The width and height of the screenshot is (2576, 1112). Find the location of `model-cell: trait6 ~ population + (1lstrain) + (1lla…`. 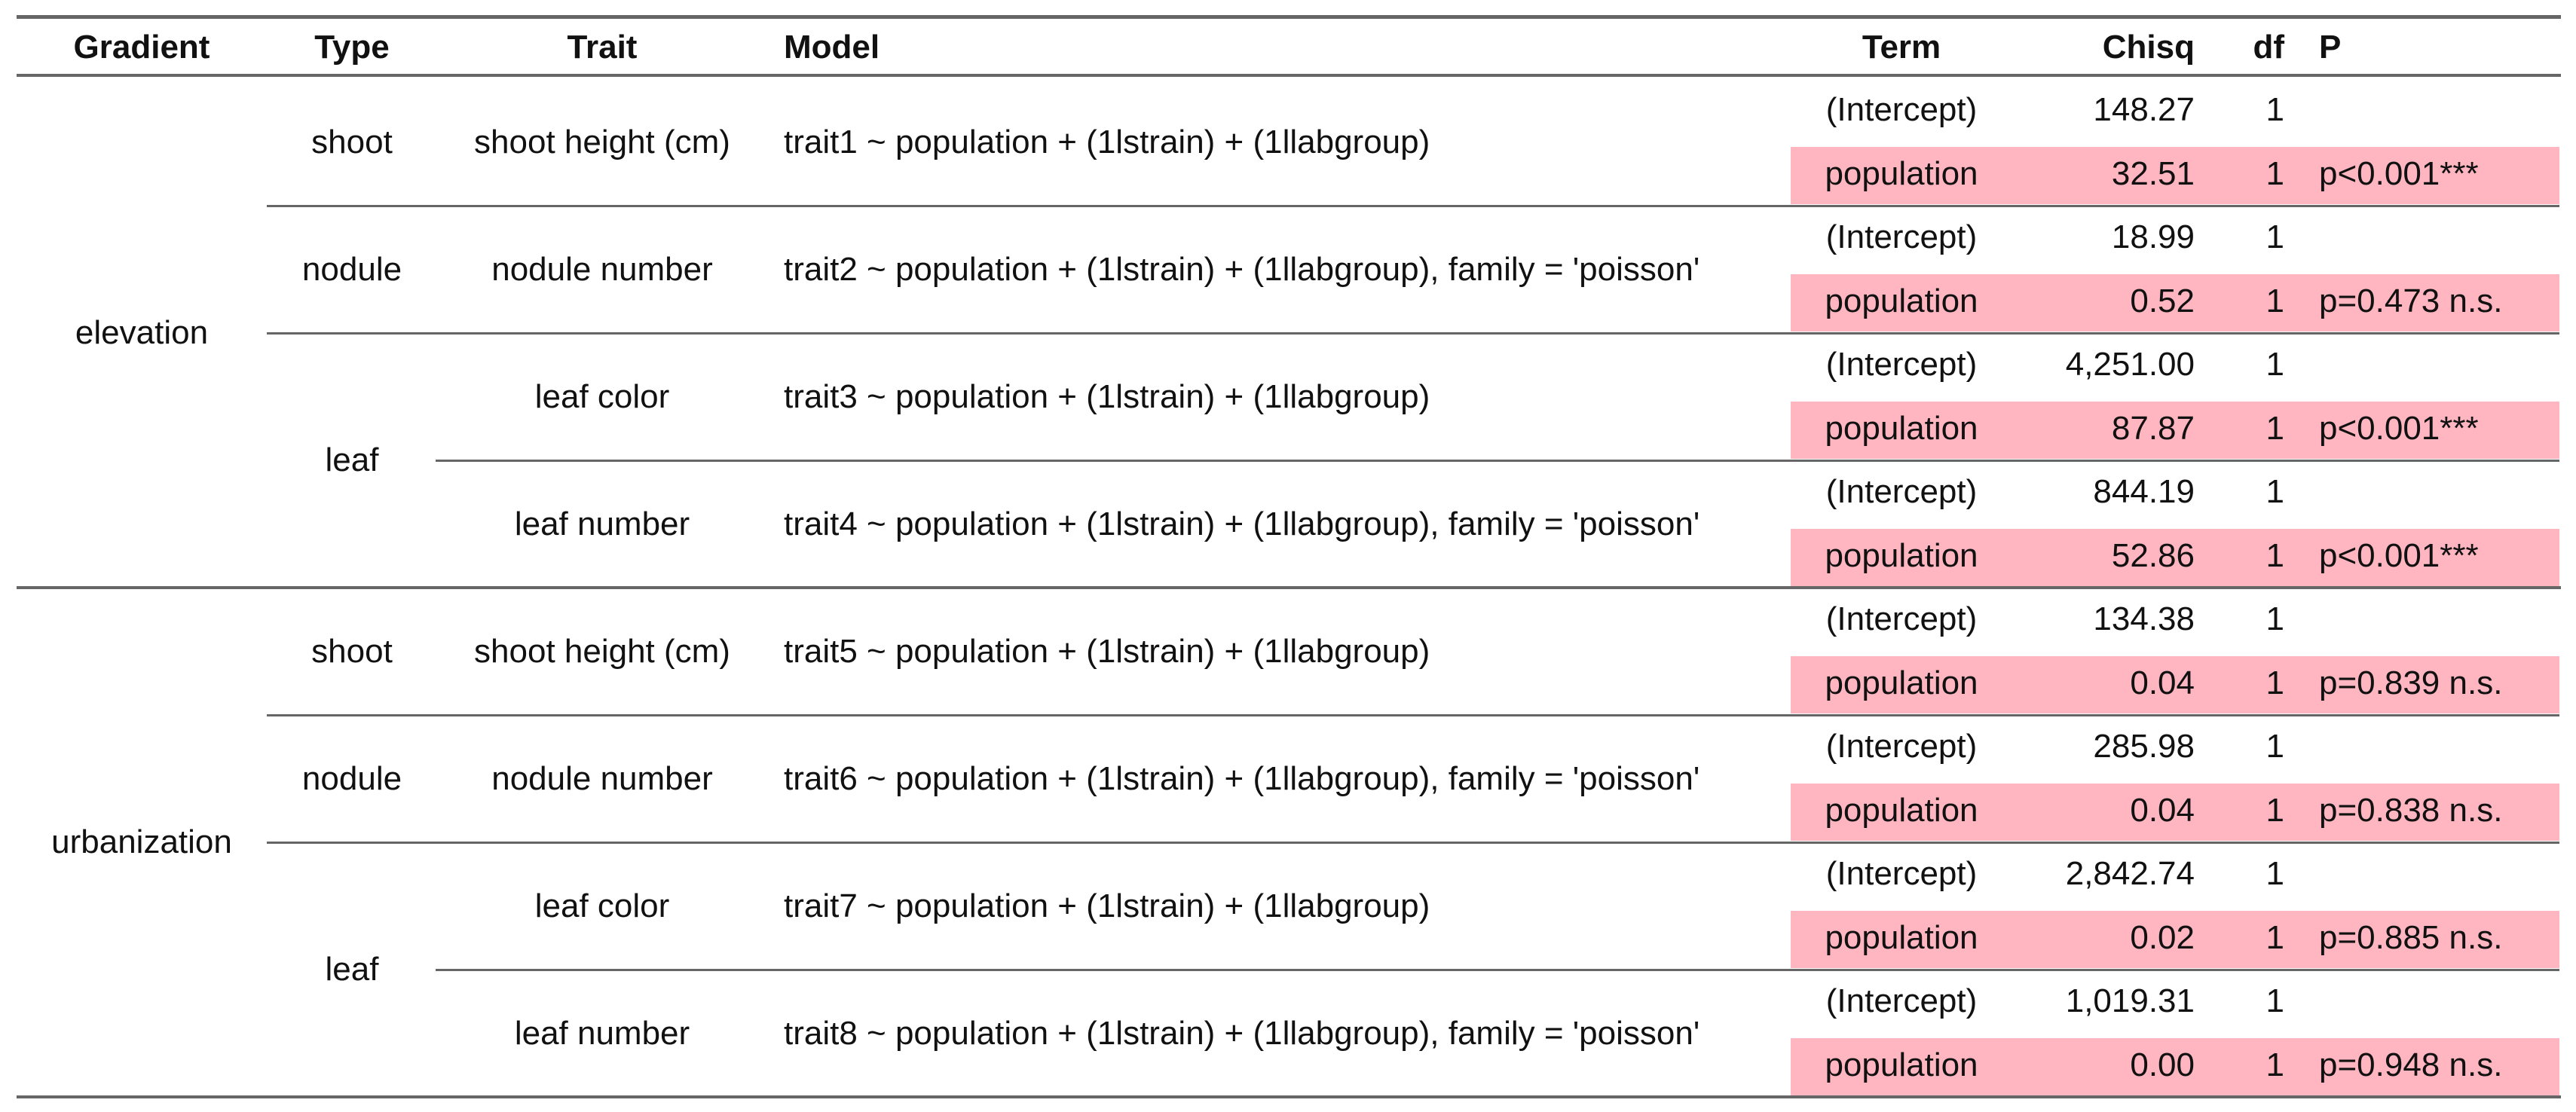

model-cell: trait6 ~ population + (1lstrain) + (1lla… is located at coordinates (1242, 778).